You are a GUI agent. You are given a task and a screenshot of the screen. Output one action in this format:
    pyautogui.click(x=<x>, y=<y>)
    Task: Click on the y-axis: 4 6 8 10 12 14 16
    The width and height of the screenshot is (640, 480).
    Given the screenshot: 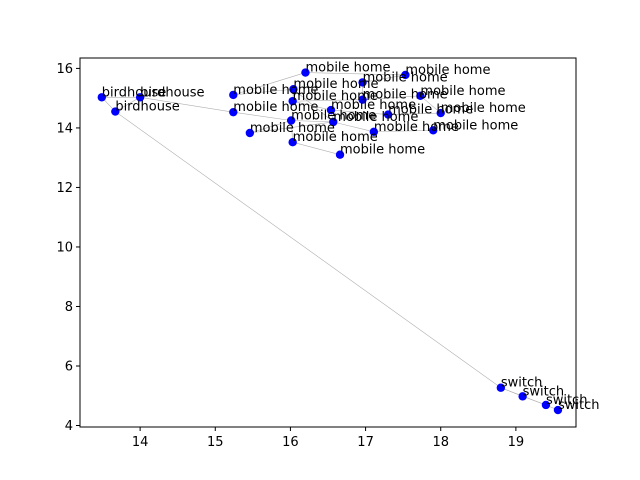 What is the action you would take?
    pyautogui.click(x=68, y=248)
    